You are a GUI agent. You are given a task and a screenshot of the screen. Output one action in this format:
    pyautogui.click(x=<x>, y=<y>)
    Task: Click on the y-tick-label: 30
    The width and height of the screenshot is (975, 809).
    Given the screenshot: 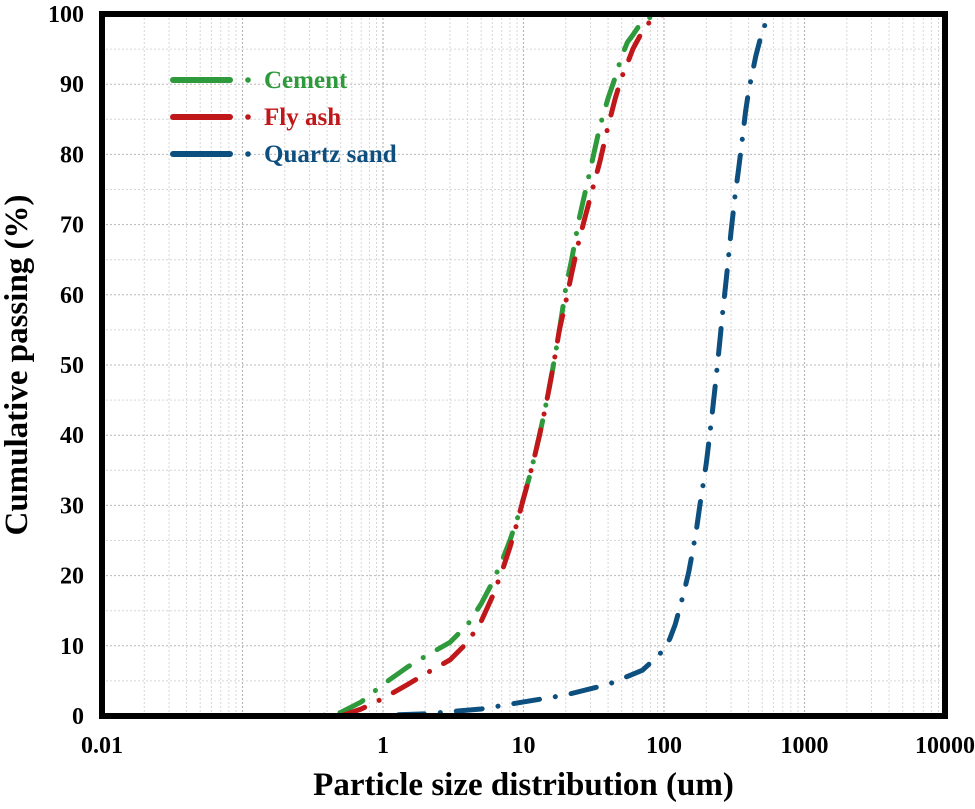 What is the action you would take?
    pyautogui.click(x=72, y=506)
    